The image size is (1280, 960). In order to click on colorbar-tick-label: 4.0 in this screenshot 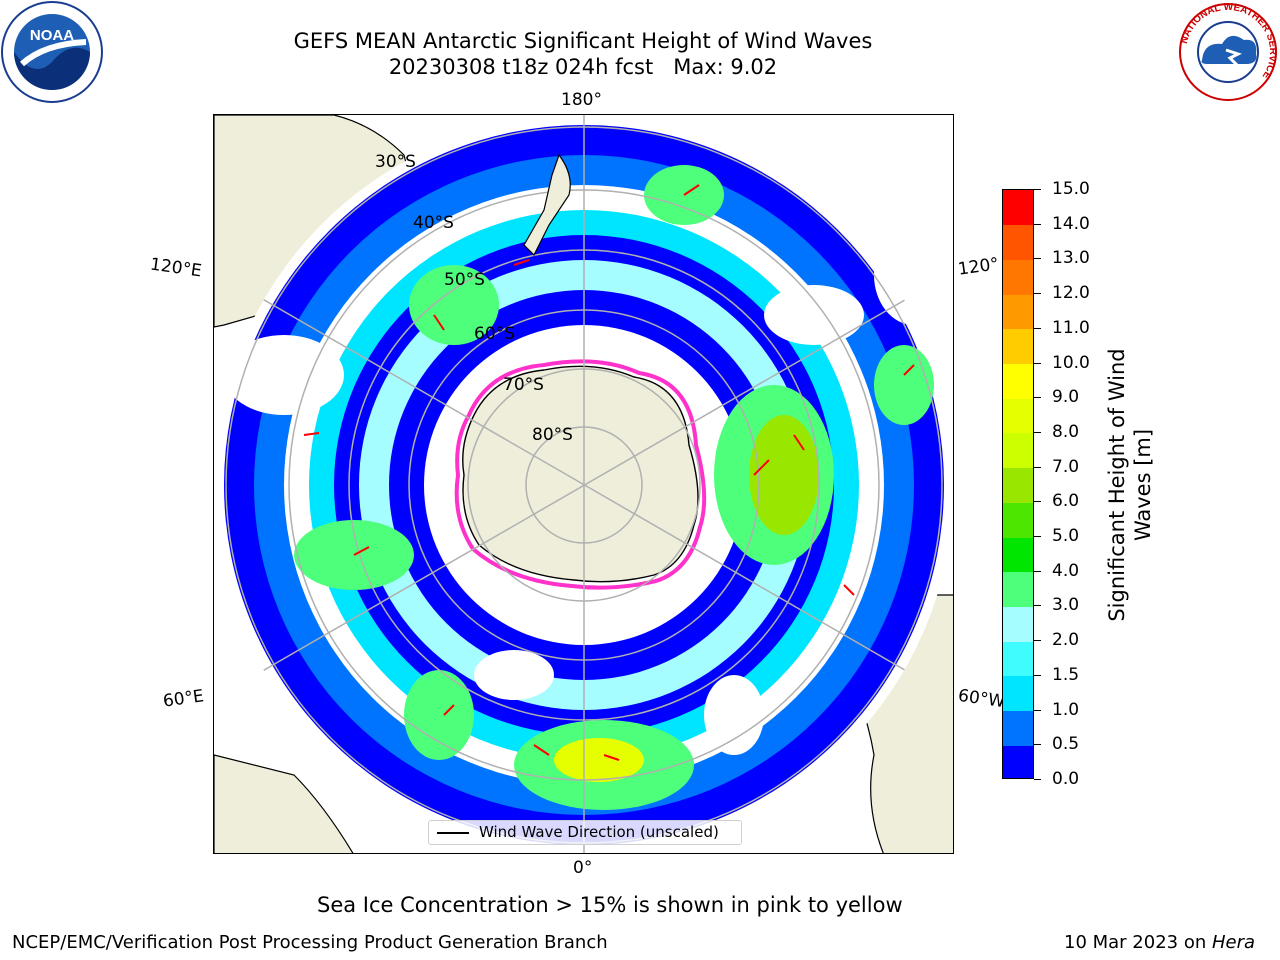, I will do `click(1066, 570)`.